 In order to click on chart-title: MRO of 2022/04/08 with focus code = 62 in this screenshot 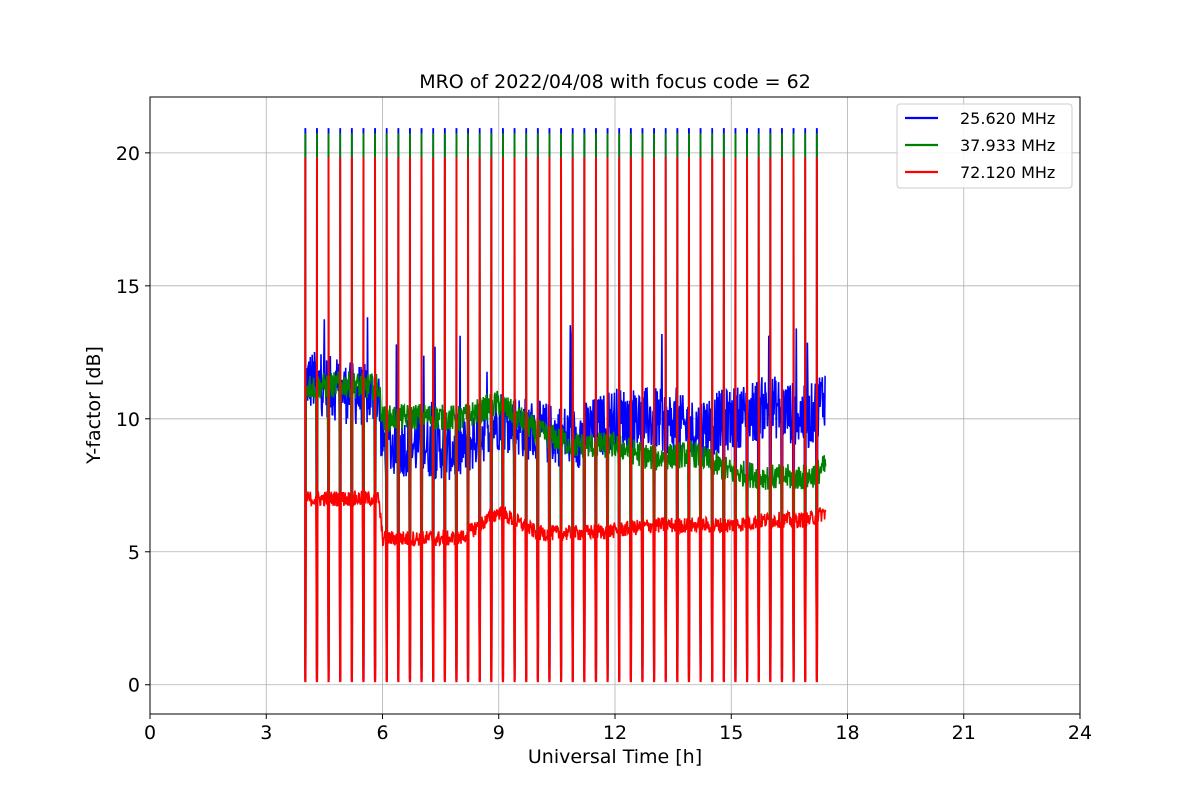, I will do `click(615, 82)`.